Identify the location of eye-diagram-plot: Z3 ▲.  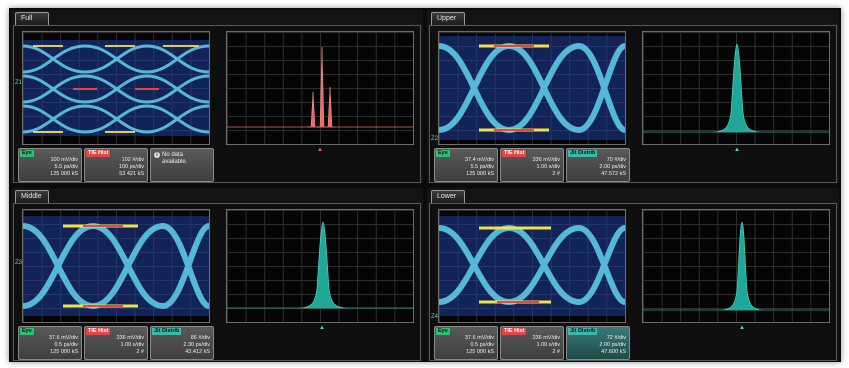
(112, 270).